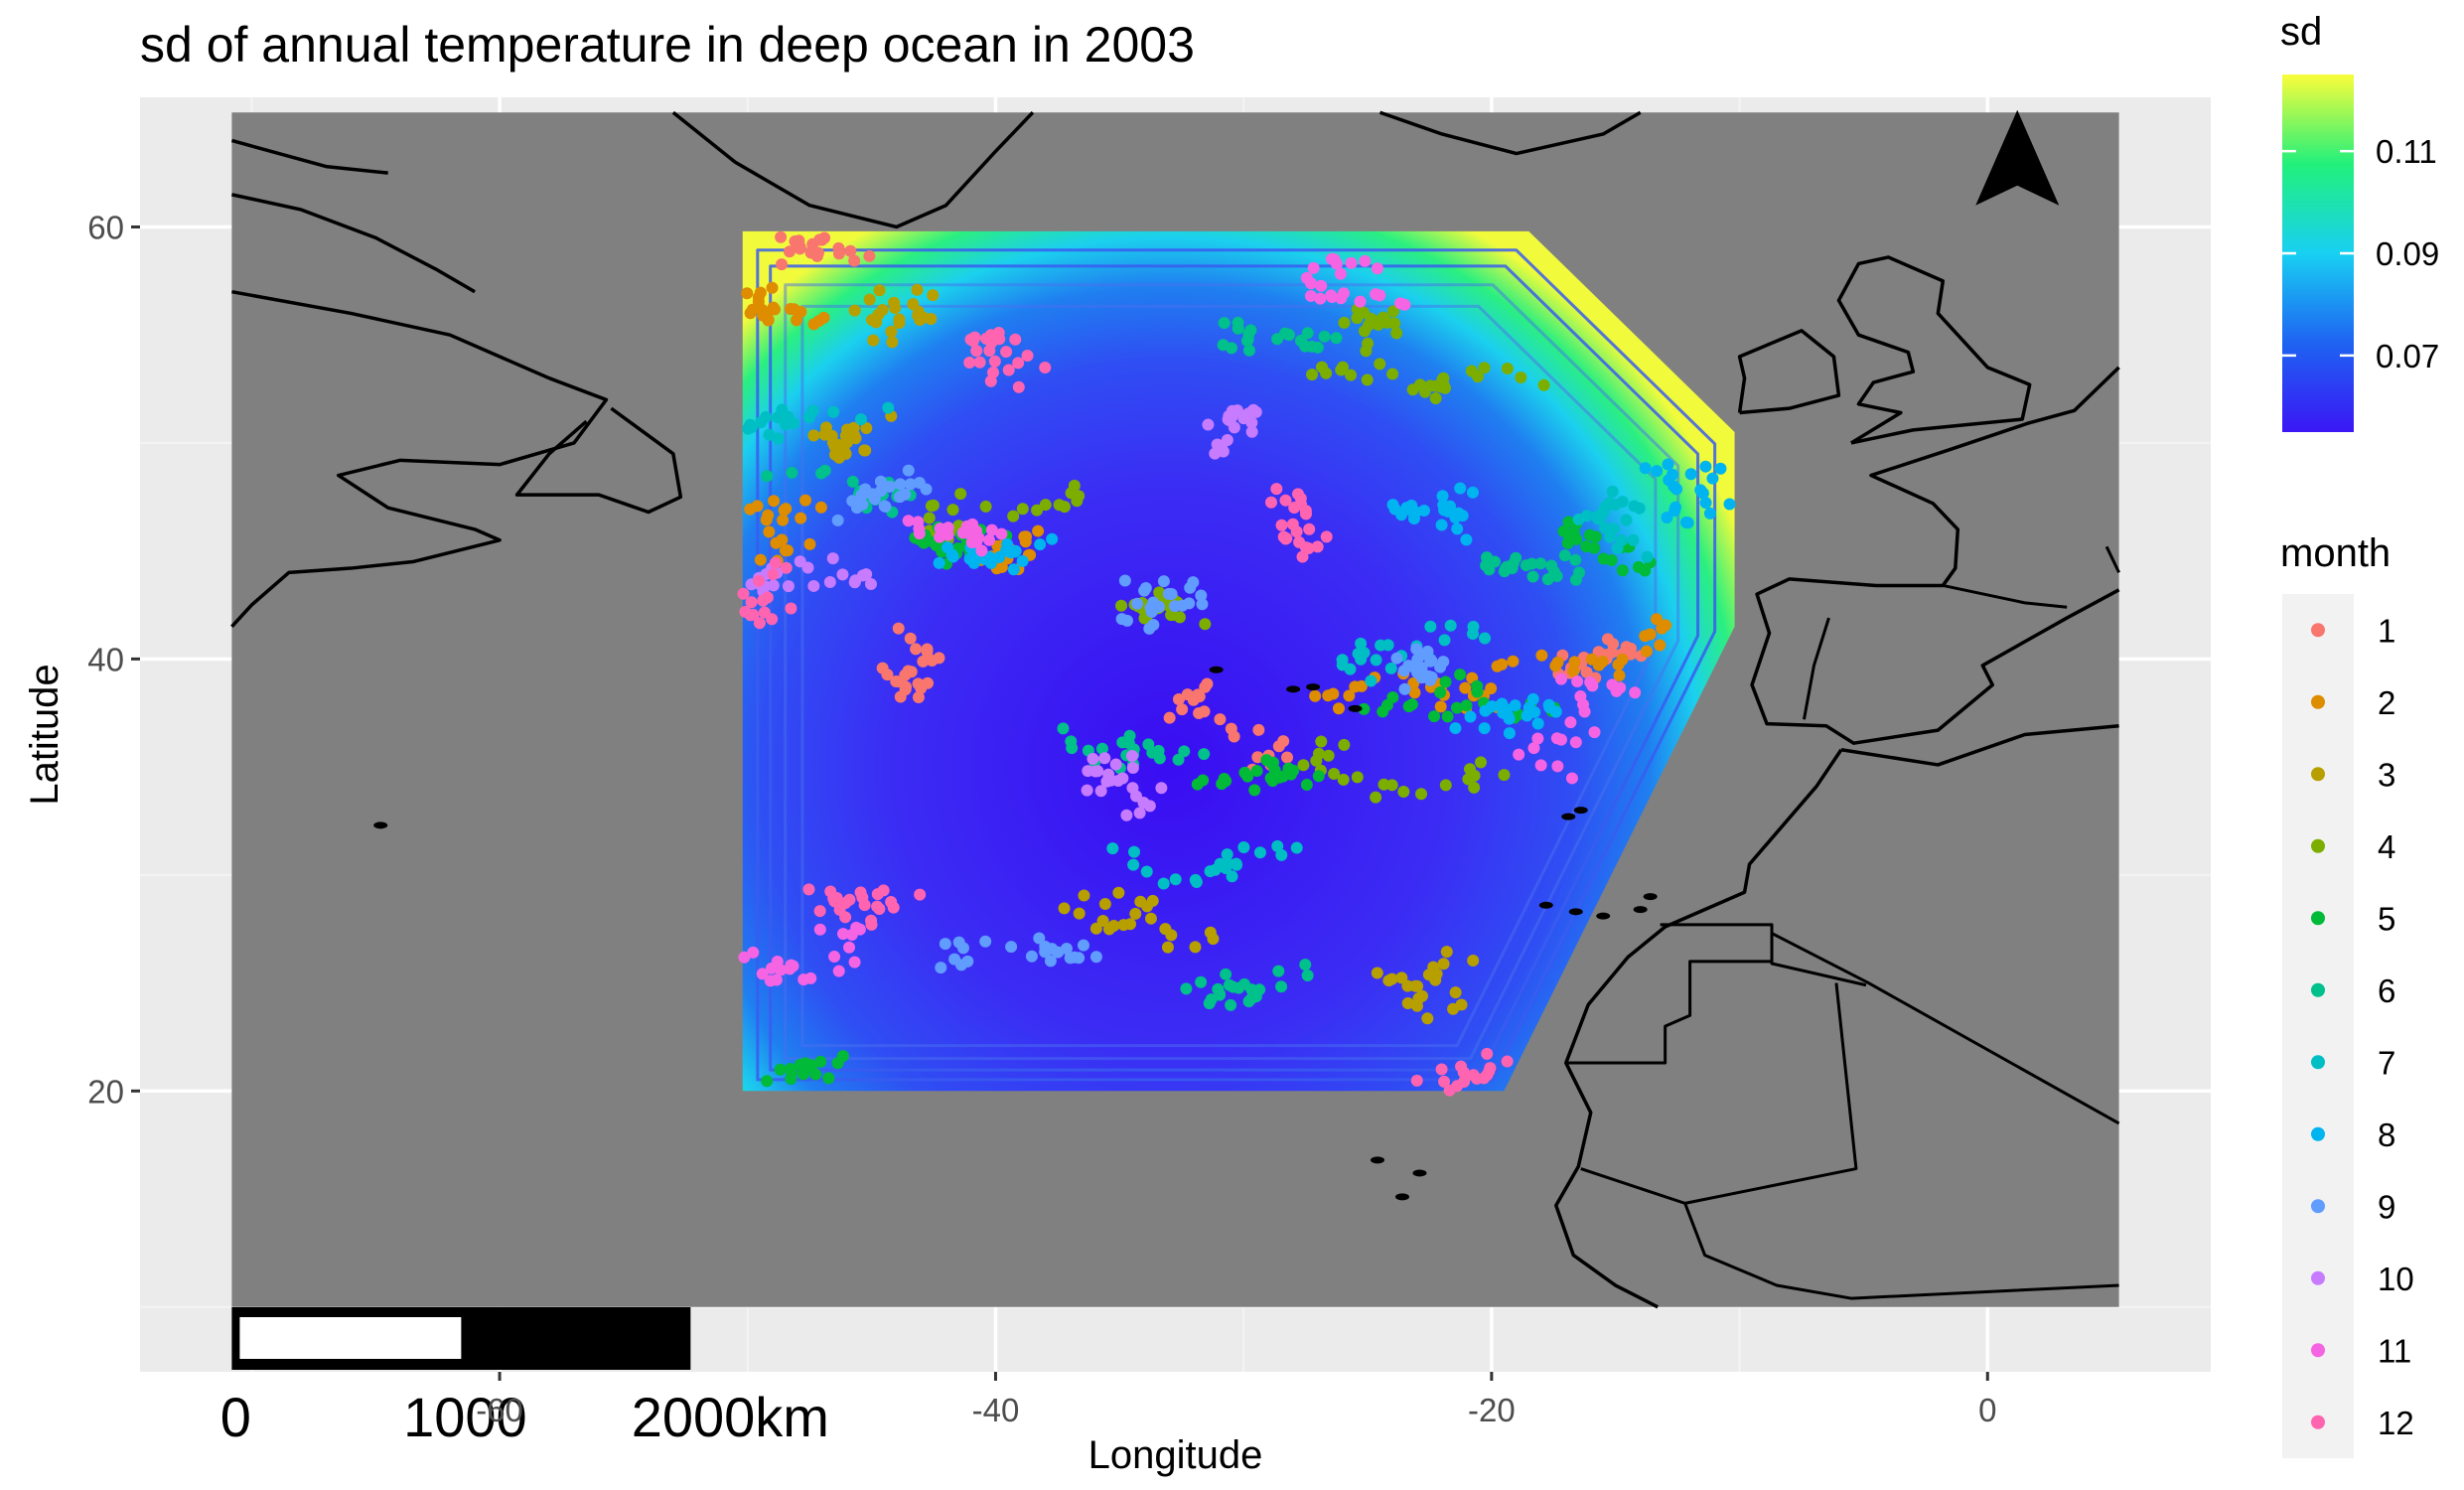 The width and height of the screenshot is (2464, 1490). Describe the element at coordinates (1355, 708) in the screenshot. I see `island` at that location.